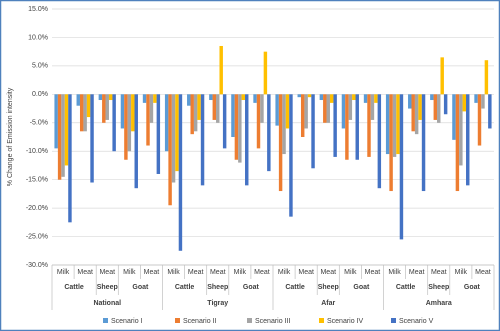 The width and height of the screenshot is (500, 331). I want to click on legend-label: Scenario I, so click(127, 321).